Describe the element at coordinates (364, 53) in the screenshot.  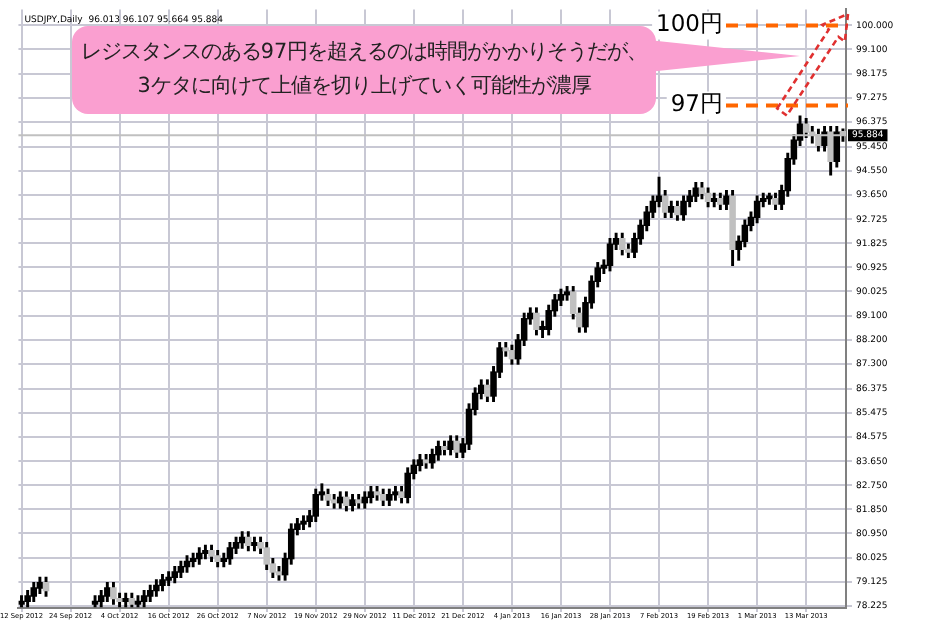
I see `annotation: レジスタンスのある97円を超えるのは時間がかかりそうだが、` at that location.